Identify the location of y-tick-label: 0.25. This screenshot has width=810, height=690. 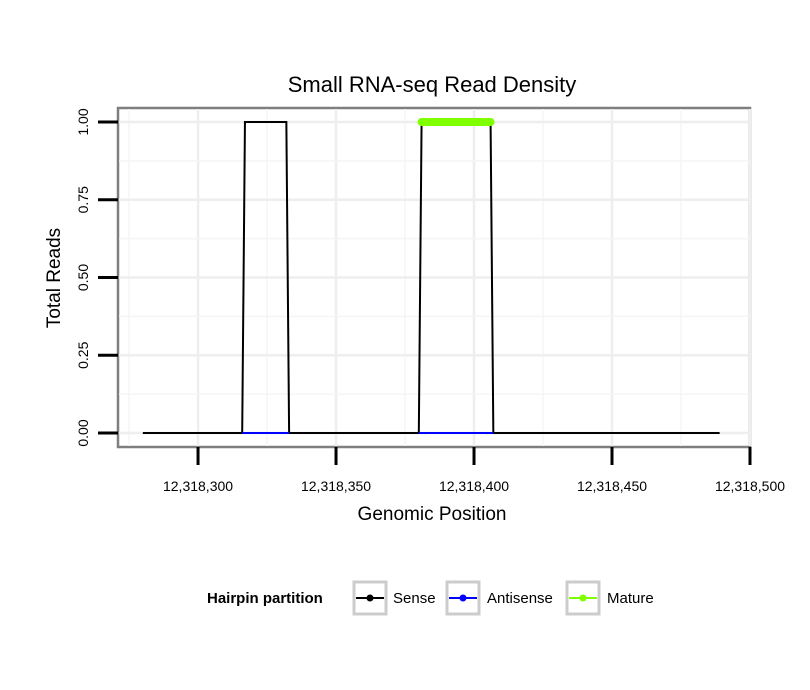
(83, 354).